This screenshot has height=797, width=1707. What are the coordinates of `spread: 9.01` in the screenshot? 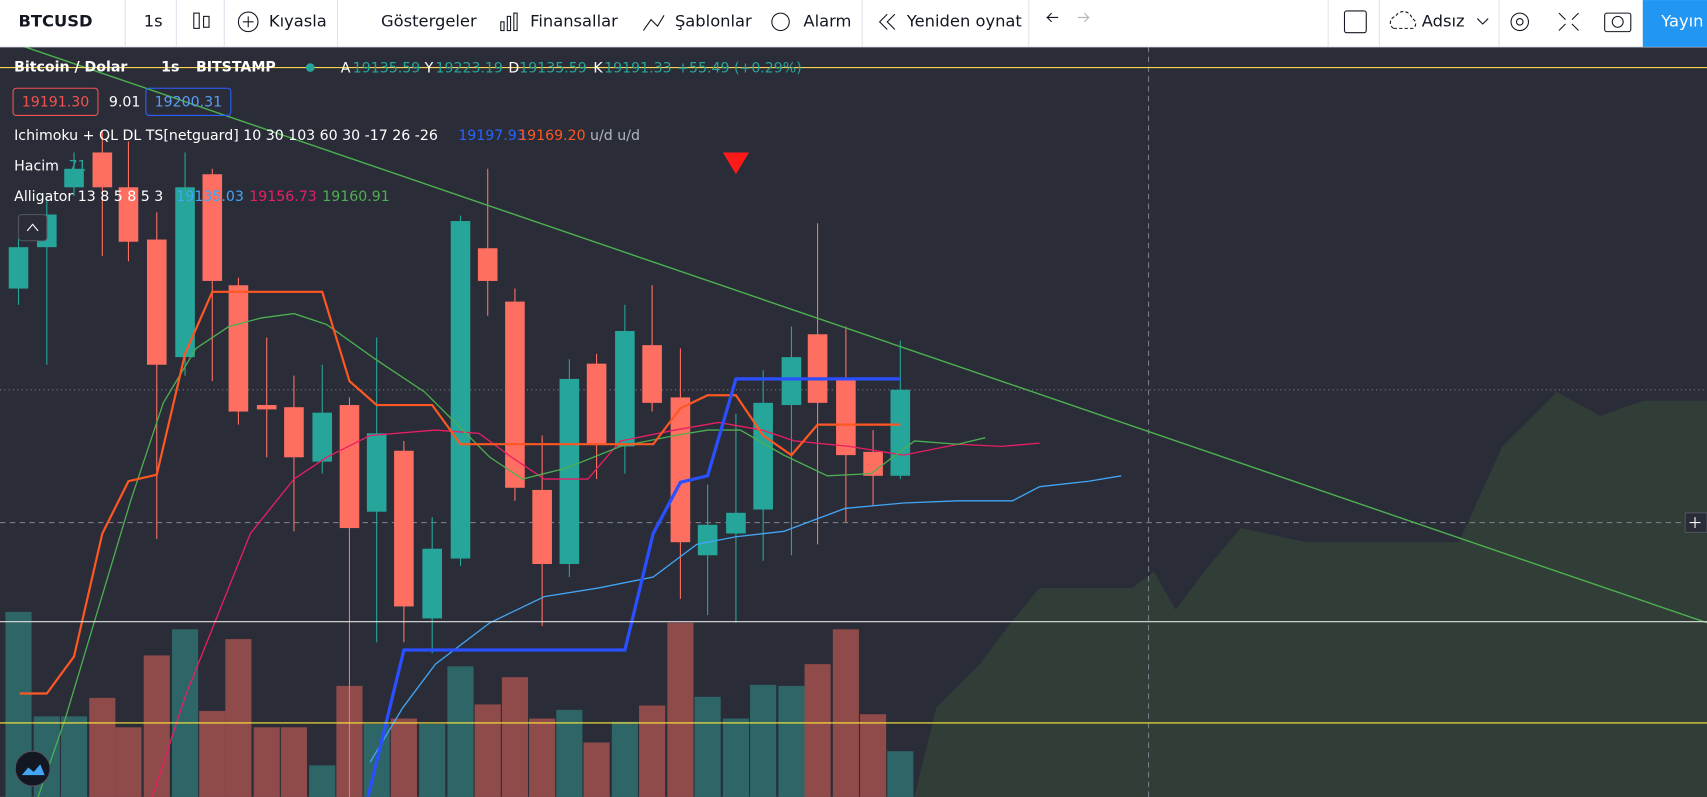 It's located at (125, 102).